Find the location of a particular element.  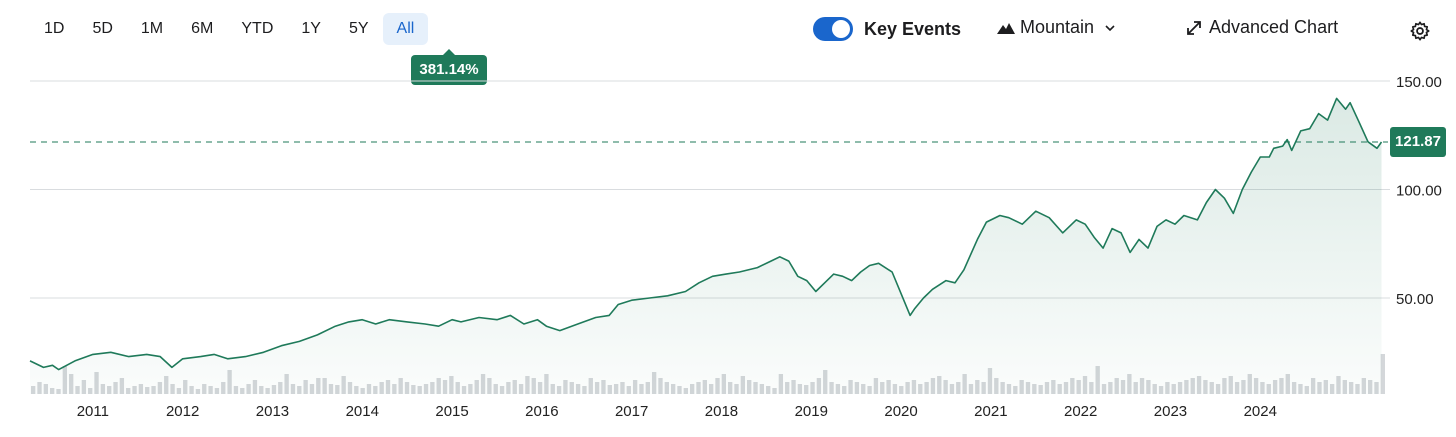

chart-type-label: Mountain is located at coordinates (1057, 27).